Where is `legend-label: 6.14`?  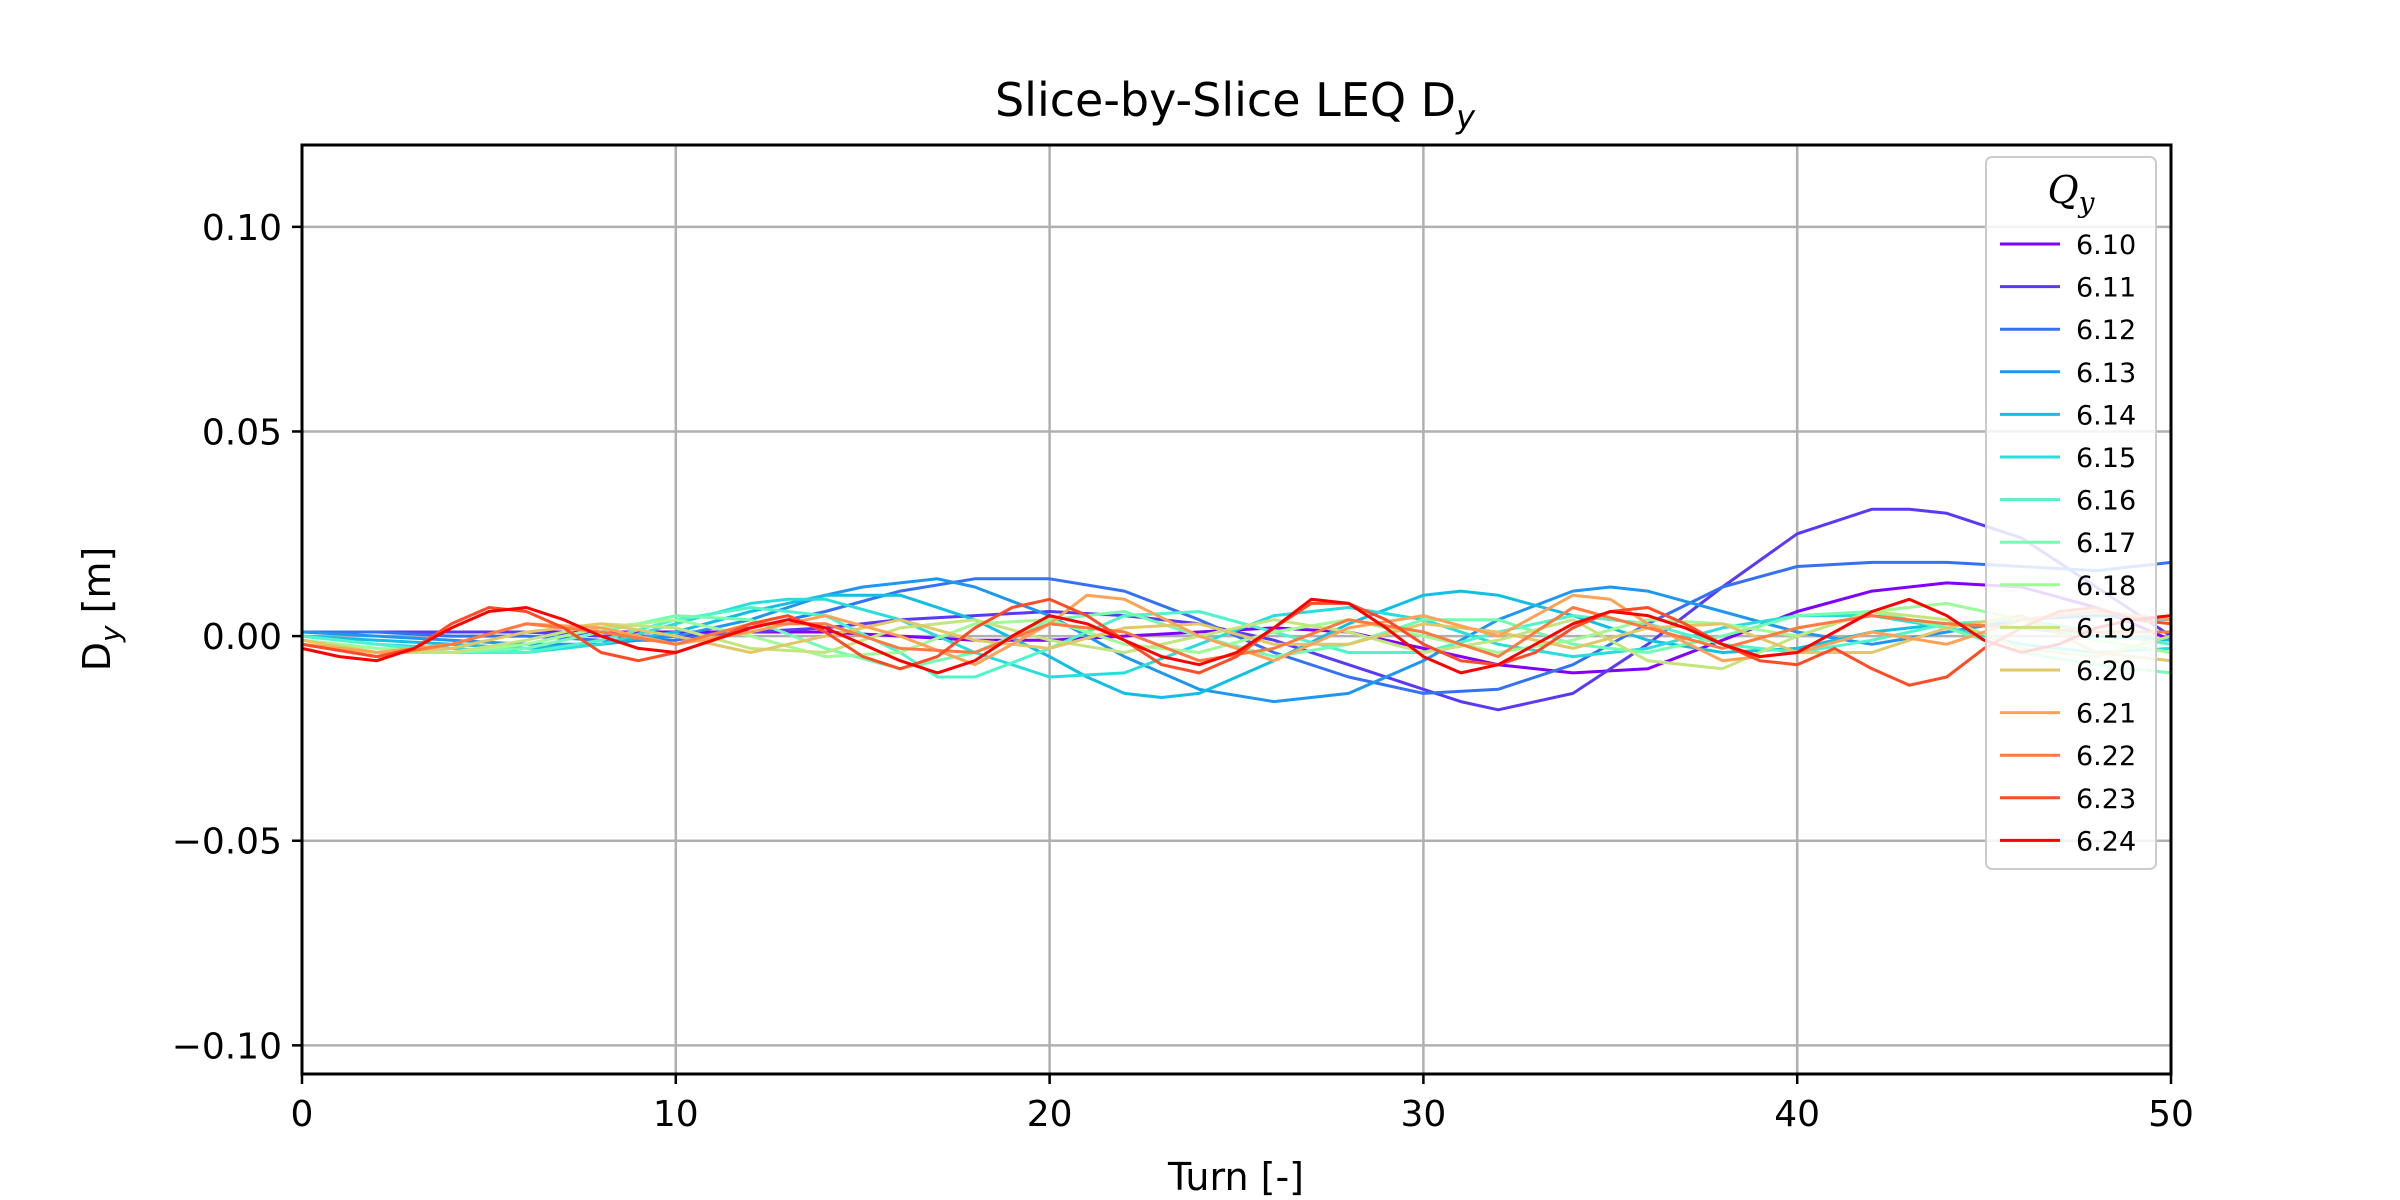
legend-label: 6.14 is located at coordinates (2106, 415).